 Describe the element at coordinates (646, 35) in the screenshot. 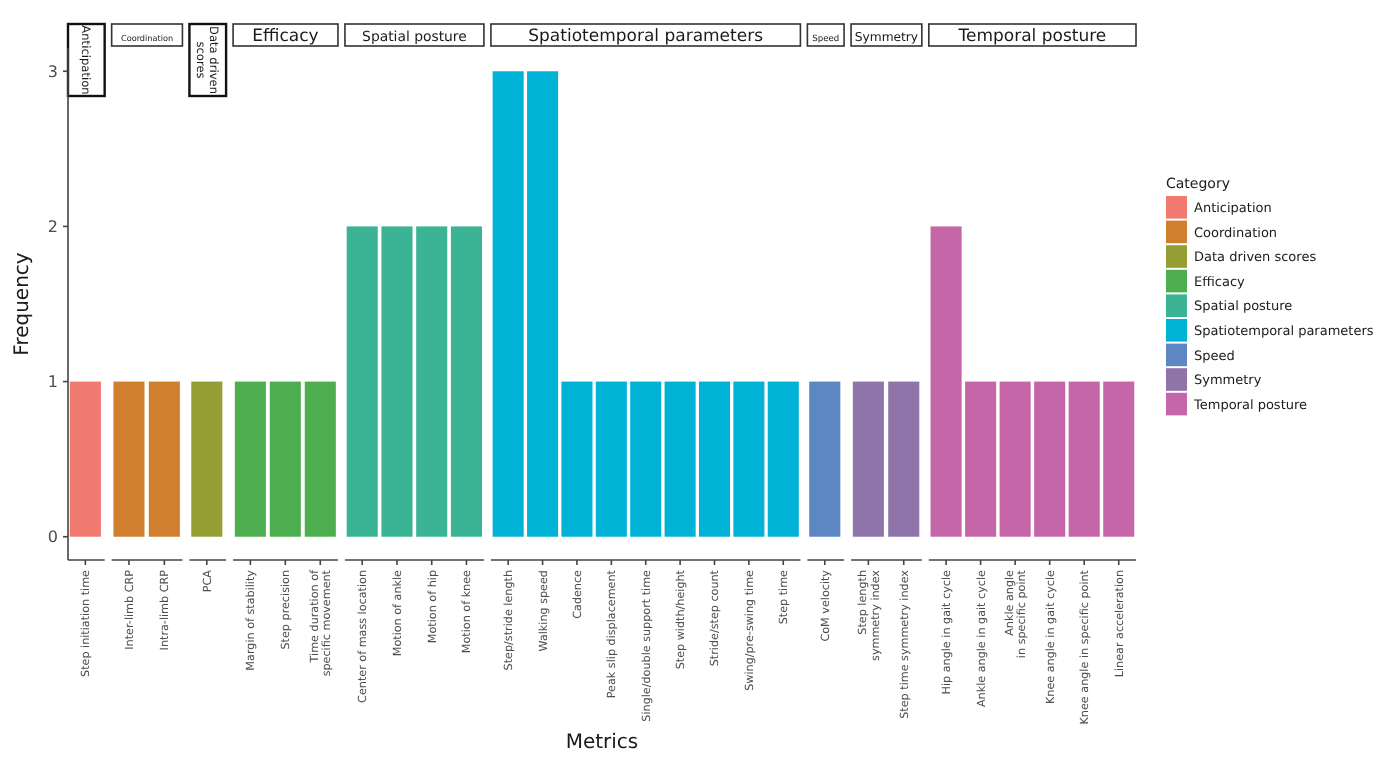

I see `label-box: Spatiotemporal parameters` at that location.